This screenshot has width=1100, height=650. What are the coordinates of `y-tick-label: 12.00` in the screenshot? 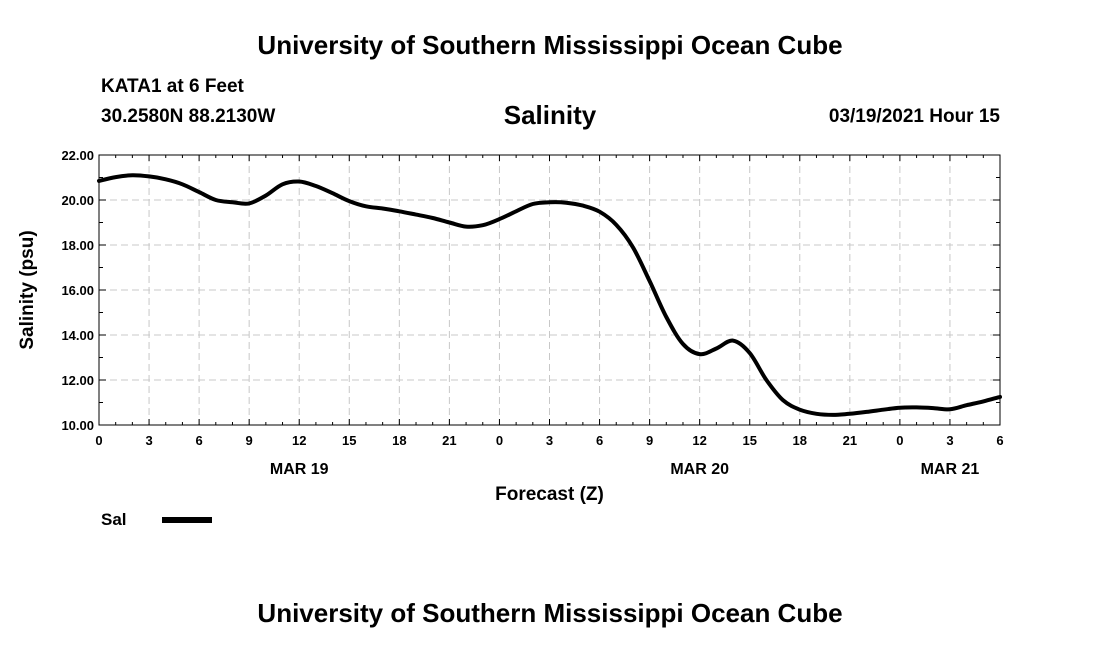 It's located at (77, 380).